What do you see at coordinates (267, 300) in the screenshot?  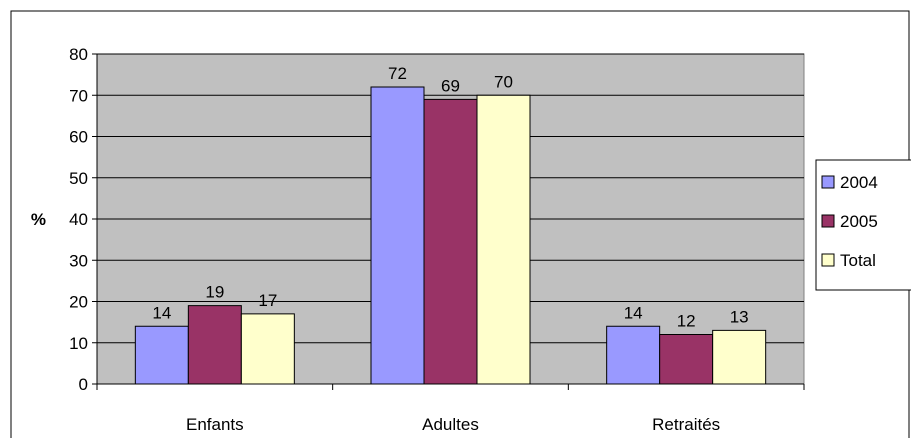 I see `data-label: 17` at bounding box center [267, 300].